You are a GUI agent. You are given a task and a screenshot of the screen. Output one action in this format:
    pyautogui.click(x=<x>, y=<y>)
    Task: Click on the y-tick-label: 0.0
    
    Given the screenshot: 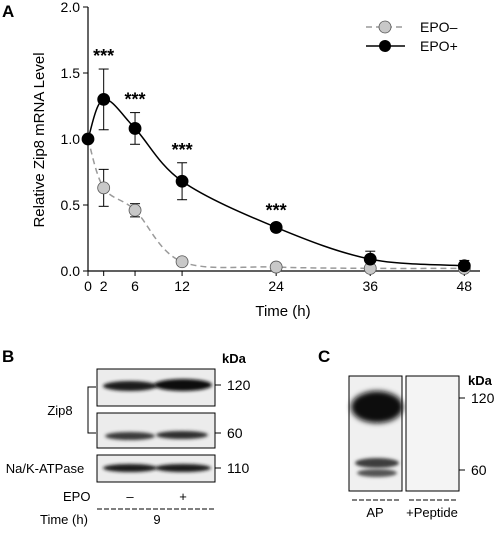 What is the action you would take?
    pyautogui.click(x=71, y=271)
    